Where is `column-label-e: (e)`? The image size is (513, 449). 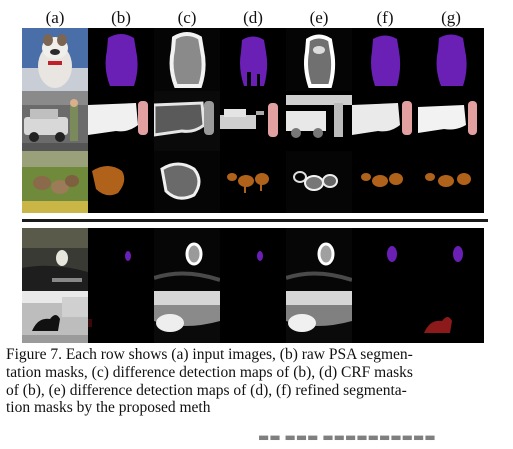 column-label-e: (e) is located at coordinates (319, 17).